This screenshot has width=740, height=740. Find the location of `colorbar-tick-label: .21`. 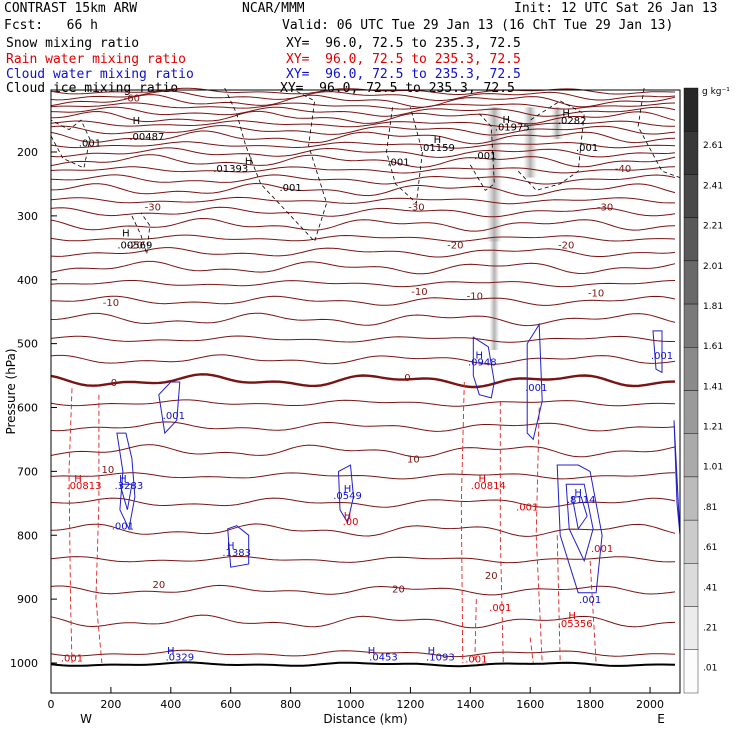

colorbar-tick-label: .21 is located at coordinates (710, 628).